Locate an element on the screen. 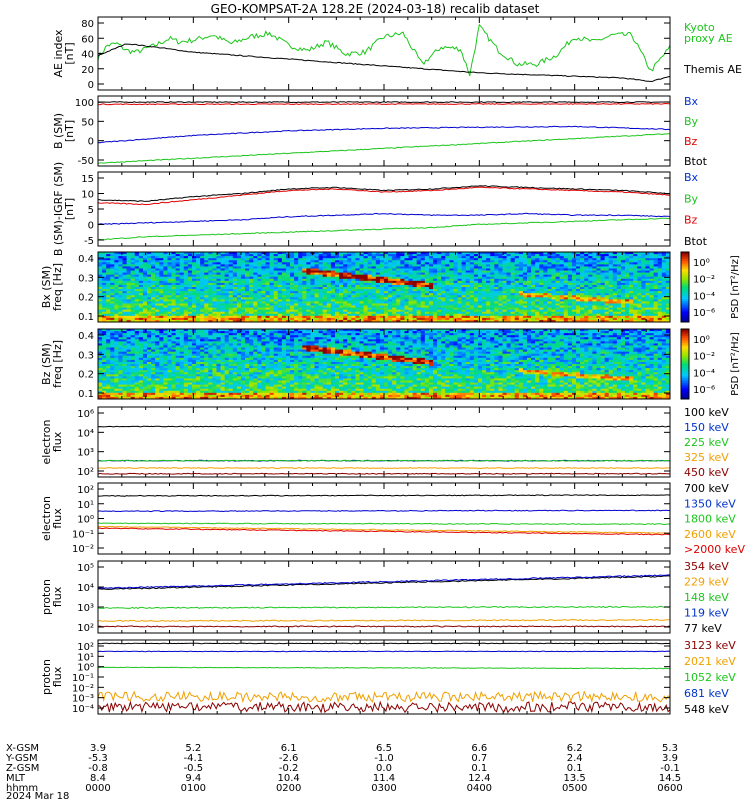 This screenshot has width=750, height=804. y-tick-label: 60 is located at coordinates (87, 39).